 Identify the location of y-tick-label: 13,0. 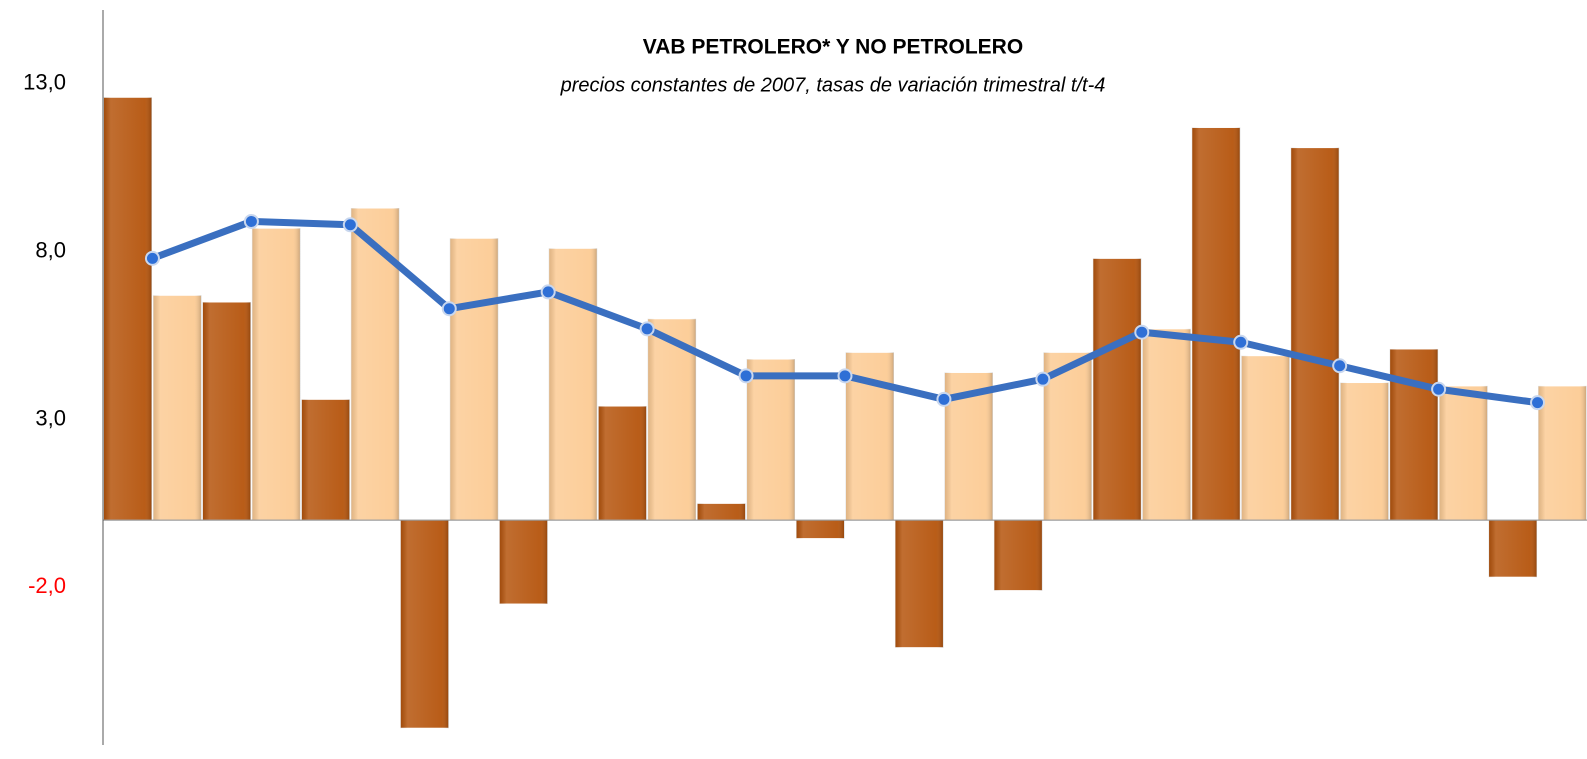
(44, 82).